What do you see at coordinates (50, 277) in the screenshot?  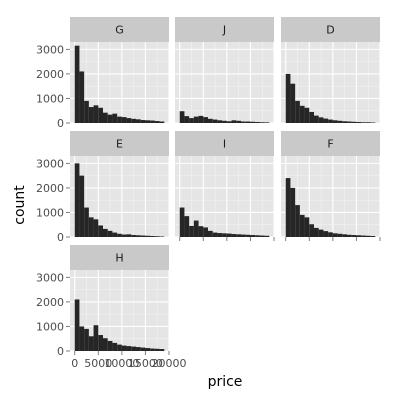 I see `y-tick-label: 3000` at bounding box center [50, 277].